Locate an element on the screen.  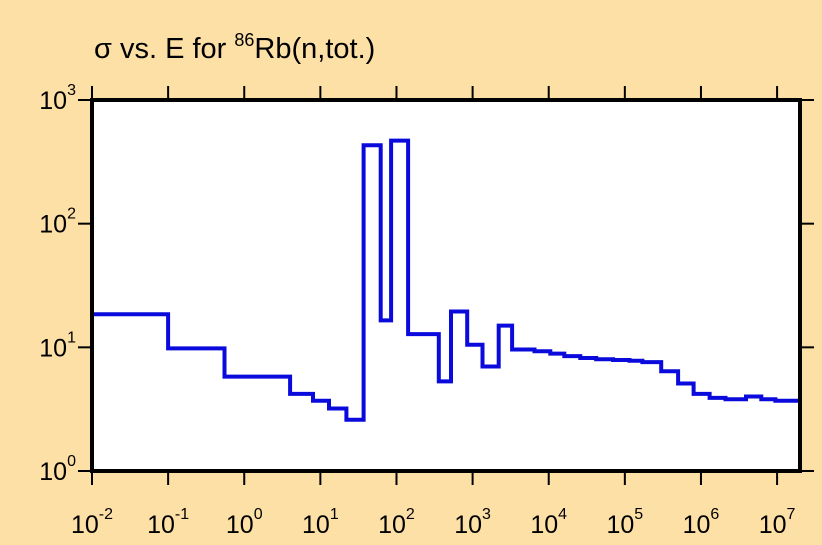
x-tick-label-5: 10³ is located at coordinates (472, 522).